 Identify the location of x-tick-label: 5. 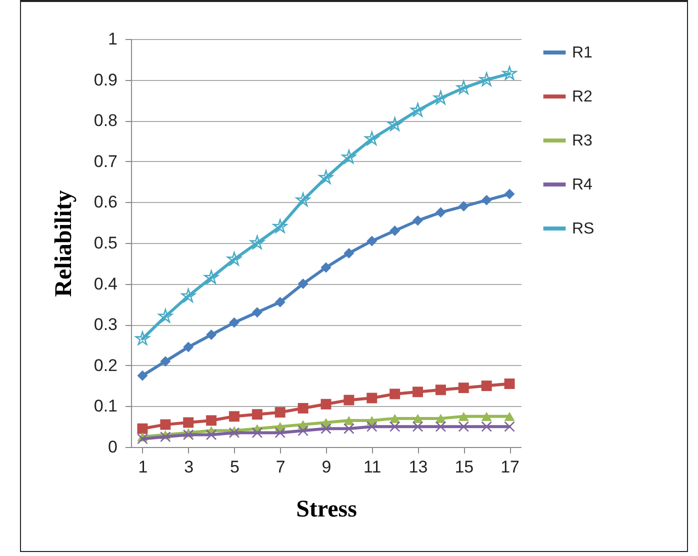
(235, 467).